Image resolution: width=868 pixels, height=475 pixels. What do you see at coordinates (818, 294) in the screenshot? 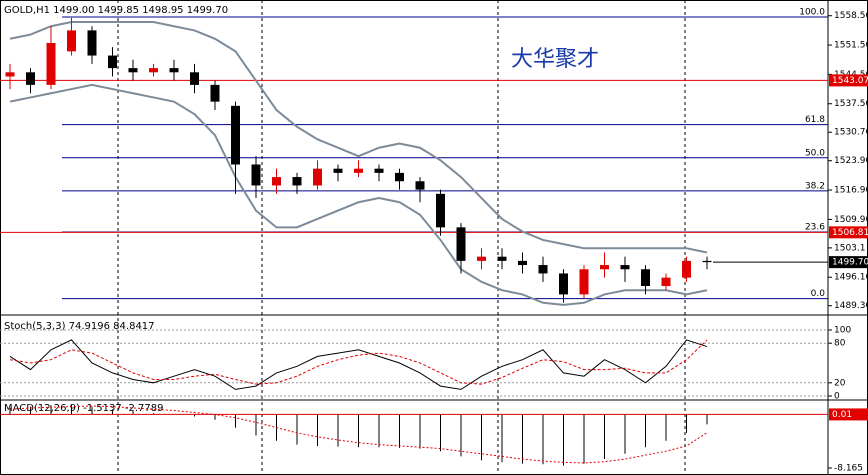
I see `fib-label: 0.0` at bounding box center [818, 294].